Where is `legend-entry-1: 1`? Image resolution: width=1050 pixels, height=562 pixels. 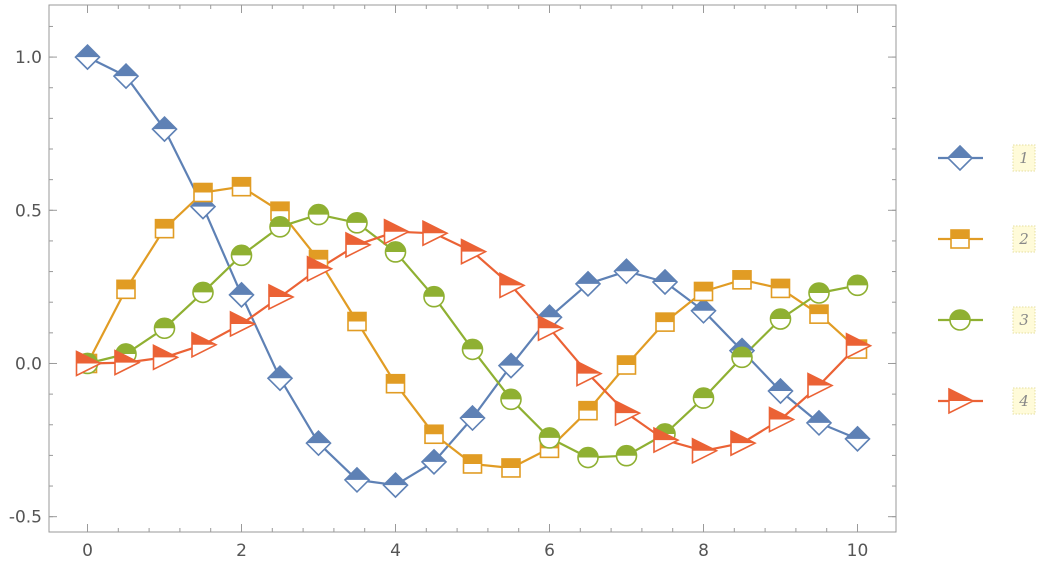 legend-entry-1: 1 is located at coordinates (987, 158).